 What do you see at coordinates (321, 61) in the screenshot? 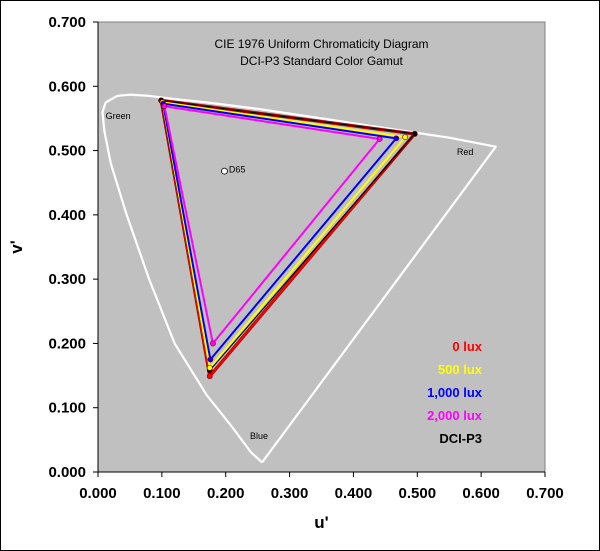
I see `chart-subtitle: DCI-P3 Standard Color Gamut` at bounding box center [321, 61].